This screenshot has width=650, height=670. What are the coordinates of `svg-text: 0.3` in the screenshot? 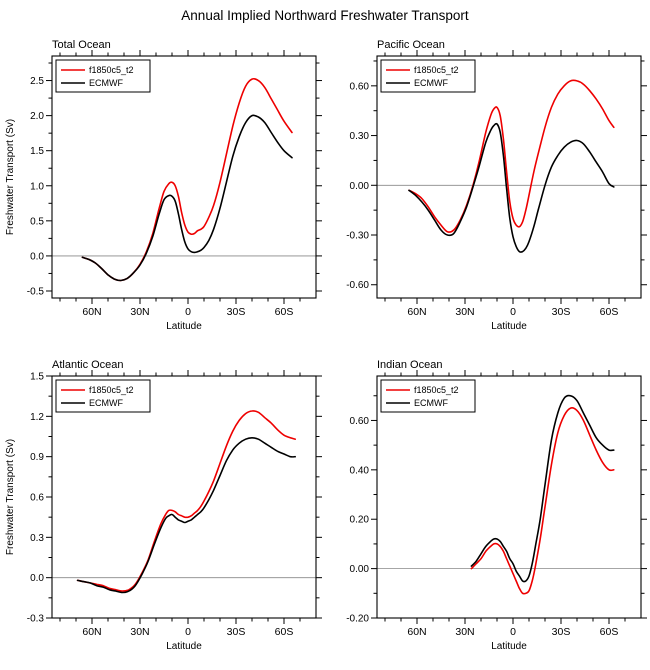 It's located at (37, 538).